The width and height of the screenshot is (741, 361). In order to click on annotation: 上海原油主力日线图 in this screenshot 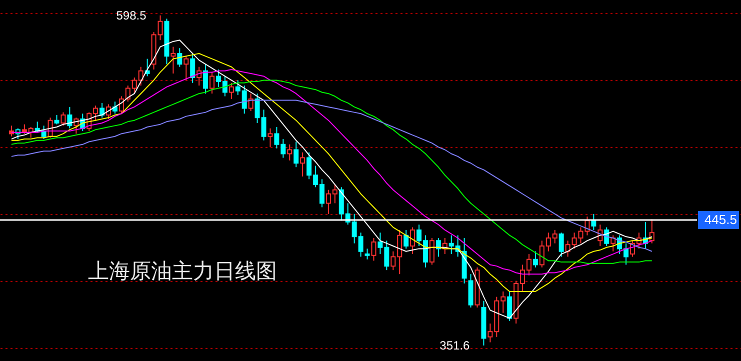, I will do `click(182, 271)`.